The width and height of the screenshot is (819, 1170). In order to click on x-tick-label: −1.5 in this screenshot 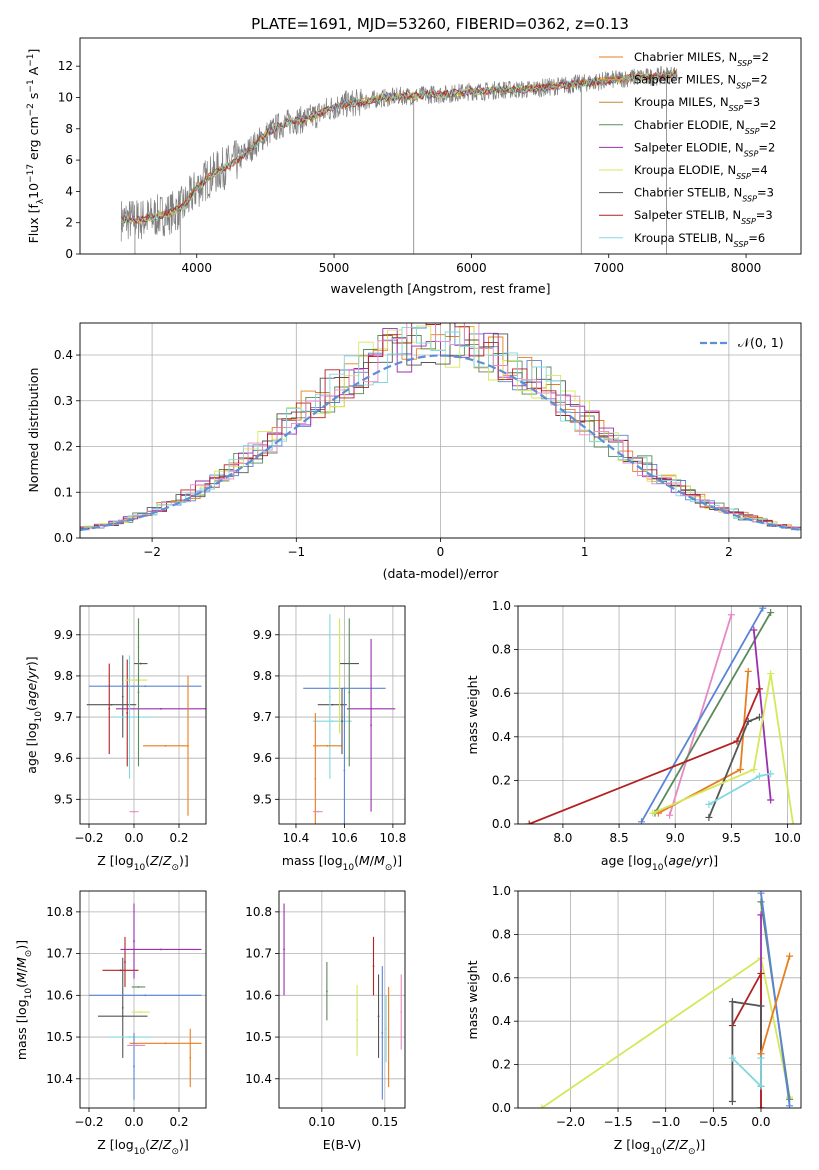, I will do `click(617, 1122)`.